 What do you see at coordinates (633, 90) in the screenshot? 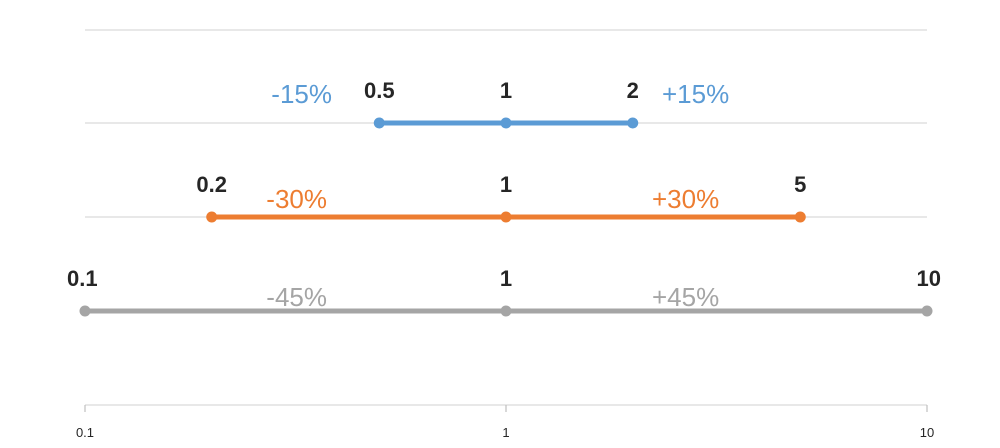
I see `value-label: 2` at bounding box center [633, 90].